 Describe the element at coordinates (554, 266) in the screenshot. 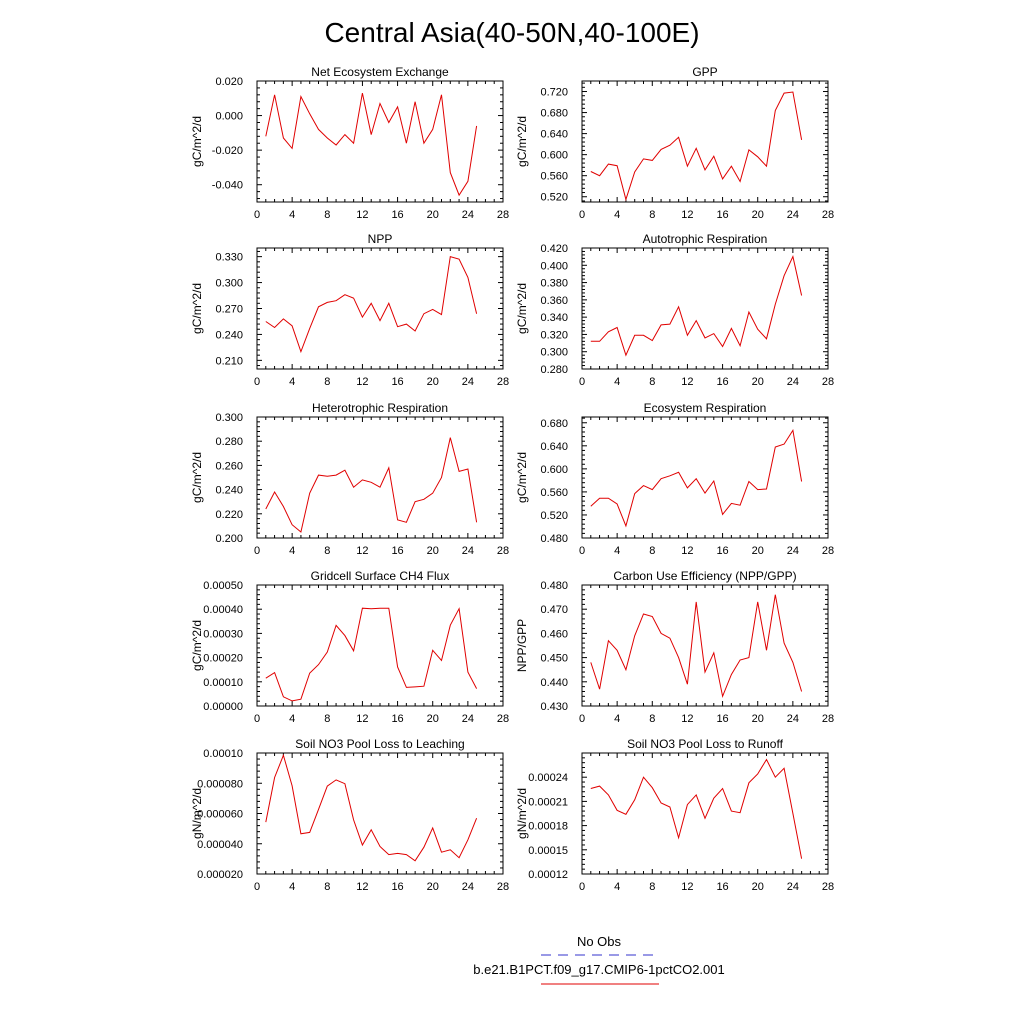

I see `y-tick-label: 0.400` at that location.